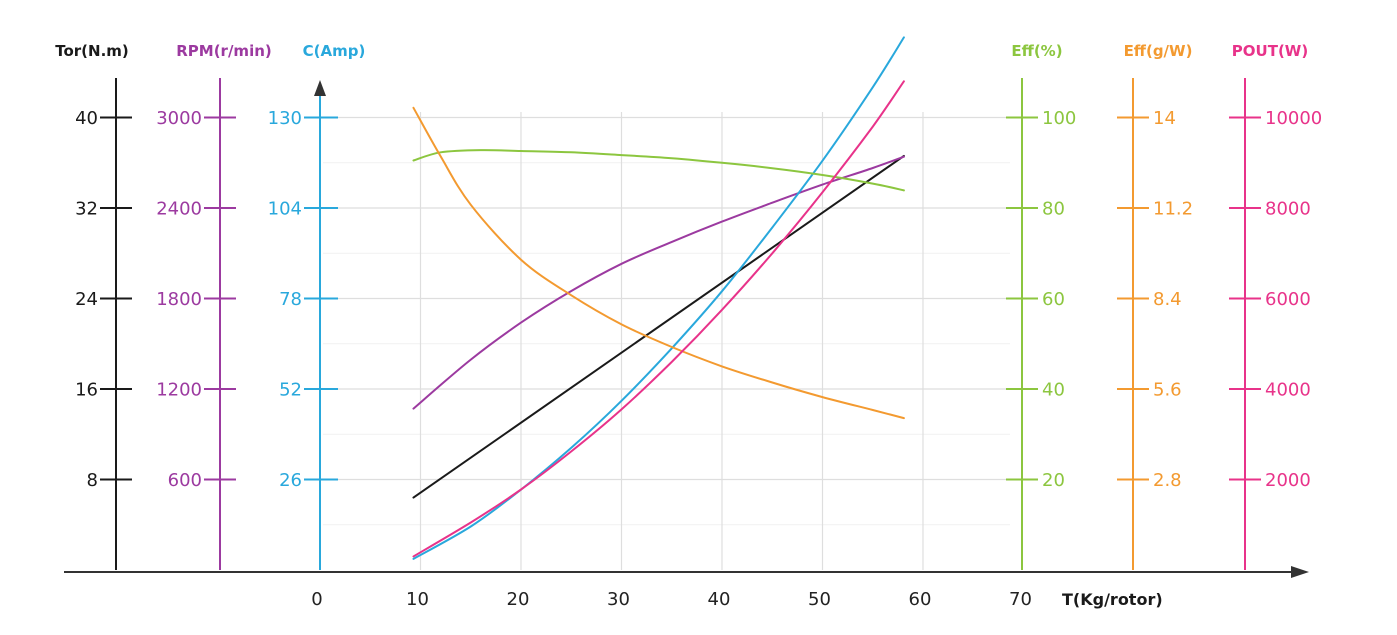 The width and height of the screenshot is (1397, 635). I want to click on c-amp-tick-label: 52, so click(290, 390).